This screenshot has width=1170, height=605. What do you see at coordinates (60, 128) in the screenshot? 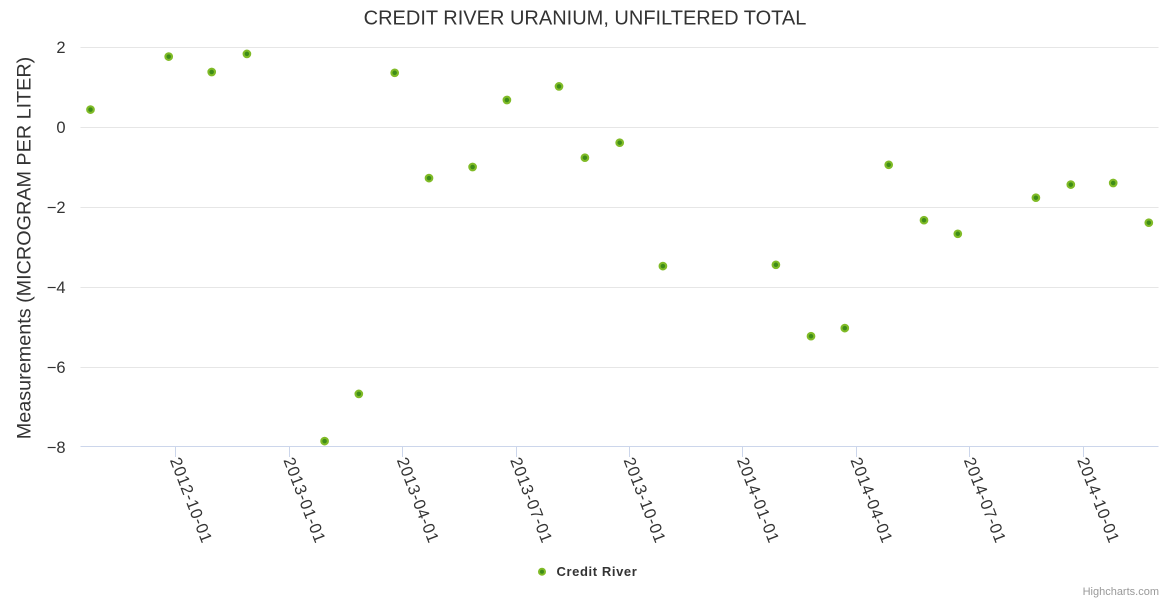
I see `svg-text: 0` at bounding box center [60, 128].